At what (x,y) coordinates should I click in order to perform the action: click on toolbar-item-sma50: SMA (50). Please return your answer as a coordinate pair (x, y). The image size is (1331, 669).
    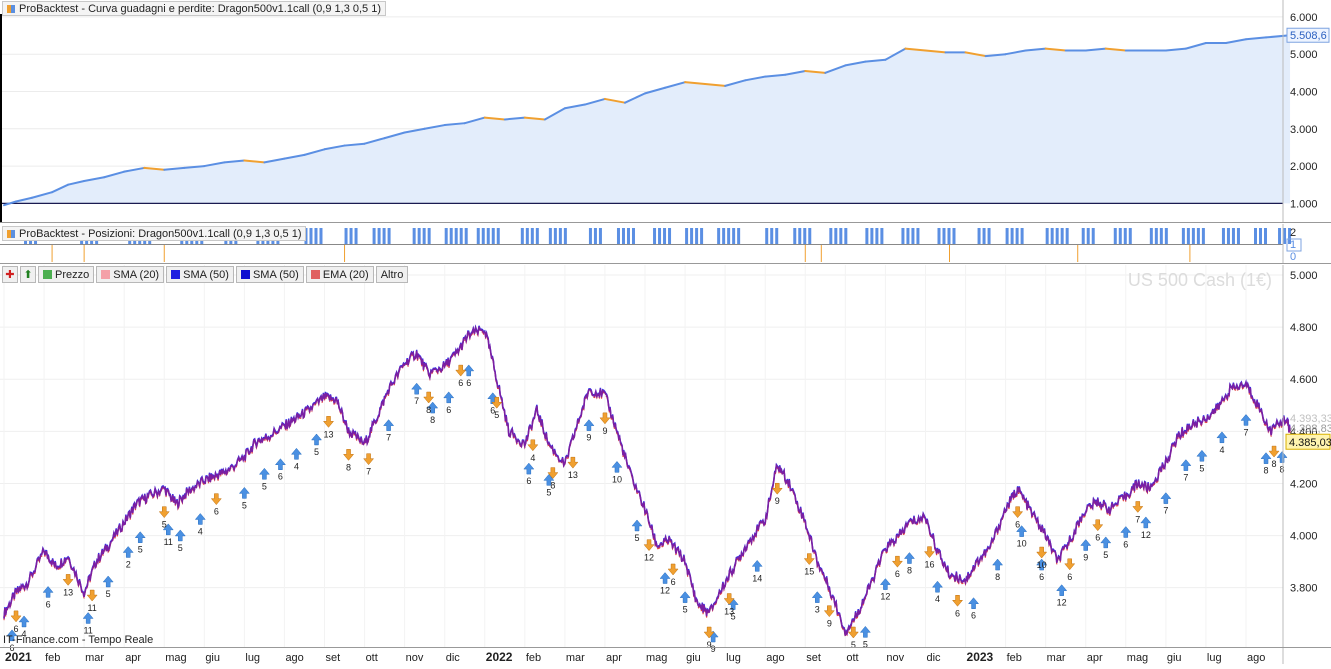
    Looking at the image, I should click on (200, 274).